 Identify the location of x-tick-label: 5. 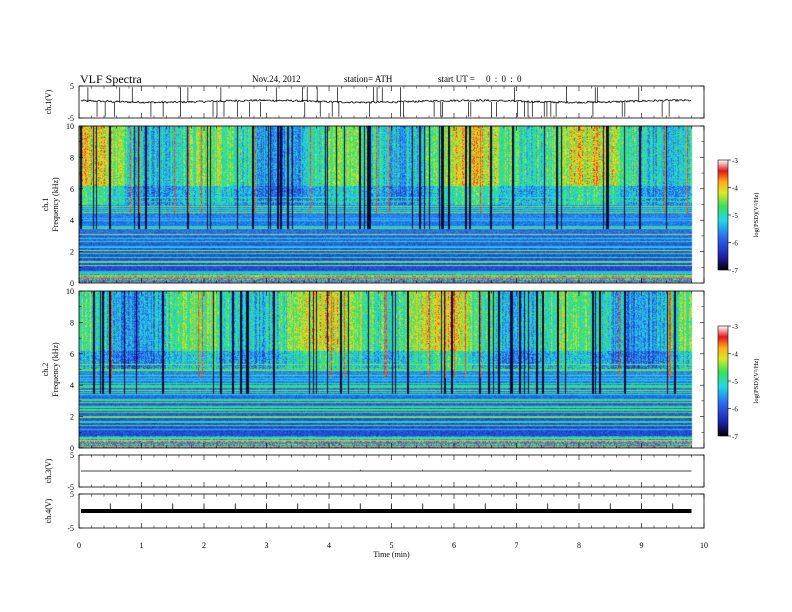
(392, 545).